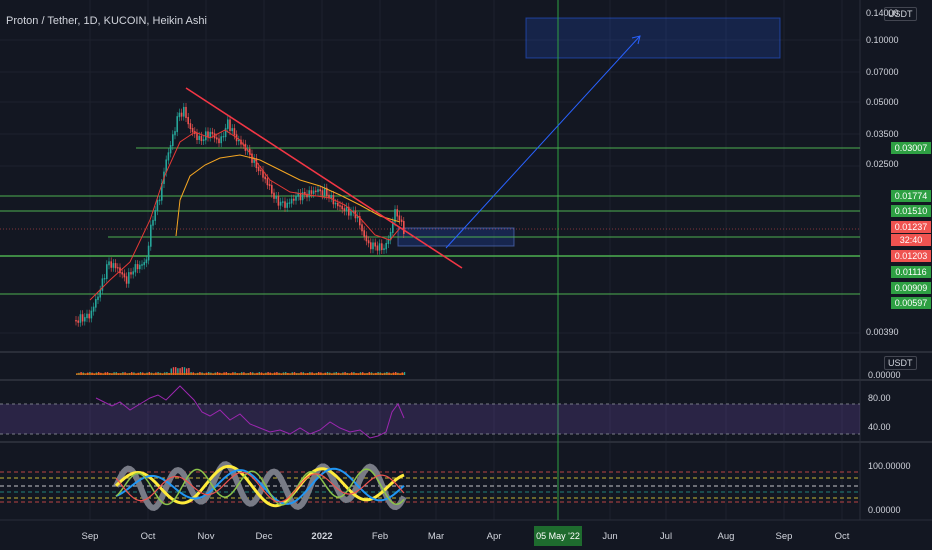 The width and height of the screenshot is (932, 550). What do you see at coordinates (784, 536) in the screenshot?
I see `time-axis-label: Sep` at bounding box center [784, 536].